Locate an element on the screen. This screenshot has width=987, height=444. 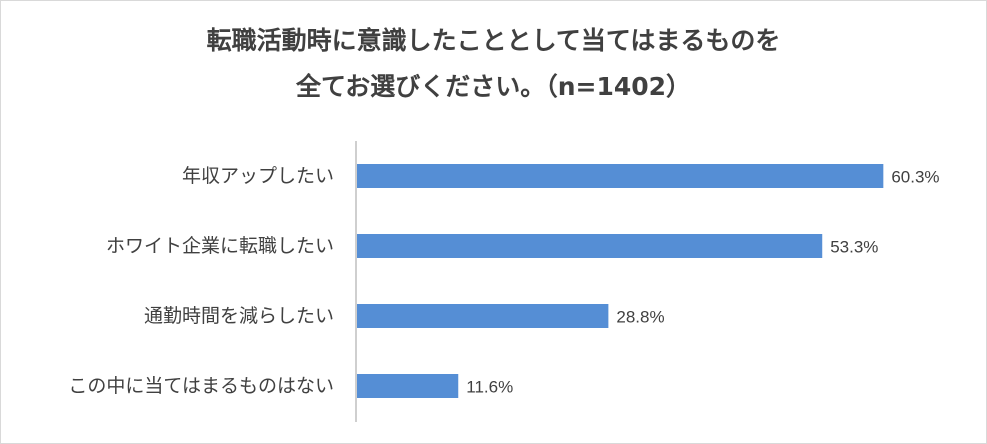
category-label: この中に当てはまるものはない is located at coordinates (201, 386).